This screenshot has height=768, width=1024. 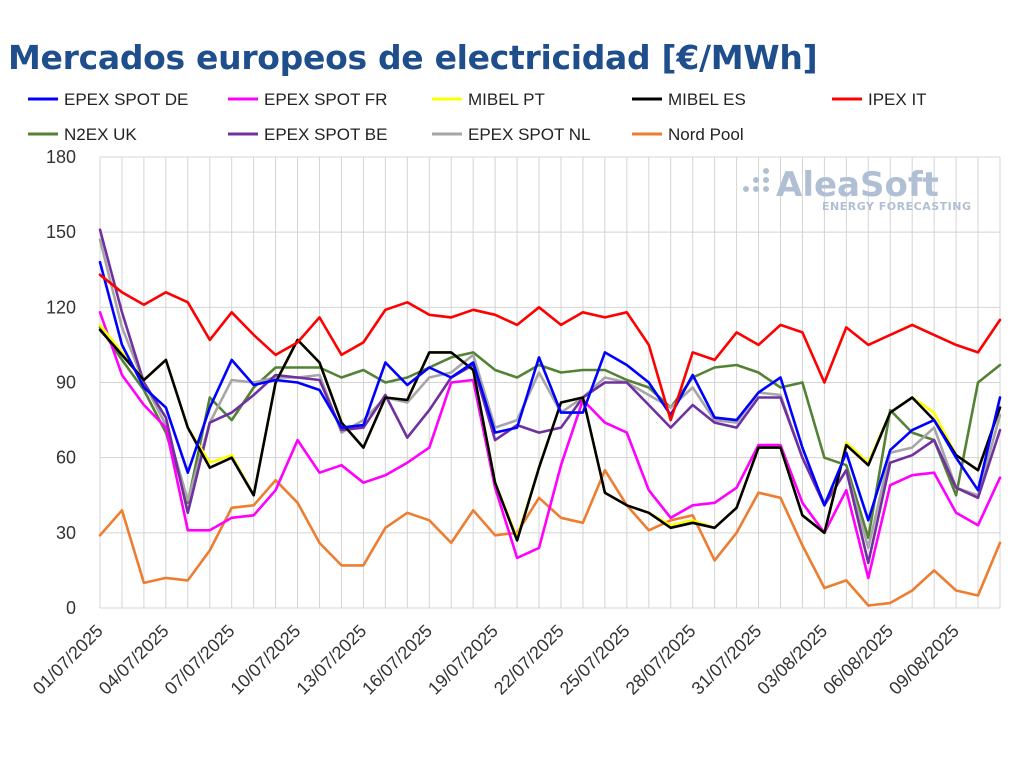 I want to click on legend-item-epex-spot-de: EPEX SPOT DE, so click(x=108, y=99).